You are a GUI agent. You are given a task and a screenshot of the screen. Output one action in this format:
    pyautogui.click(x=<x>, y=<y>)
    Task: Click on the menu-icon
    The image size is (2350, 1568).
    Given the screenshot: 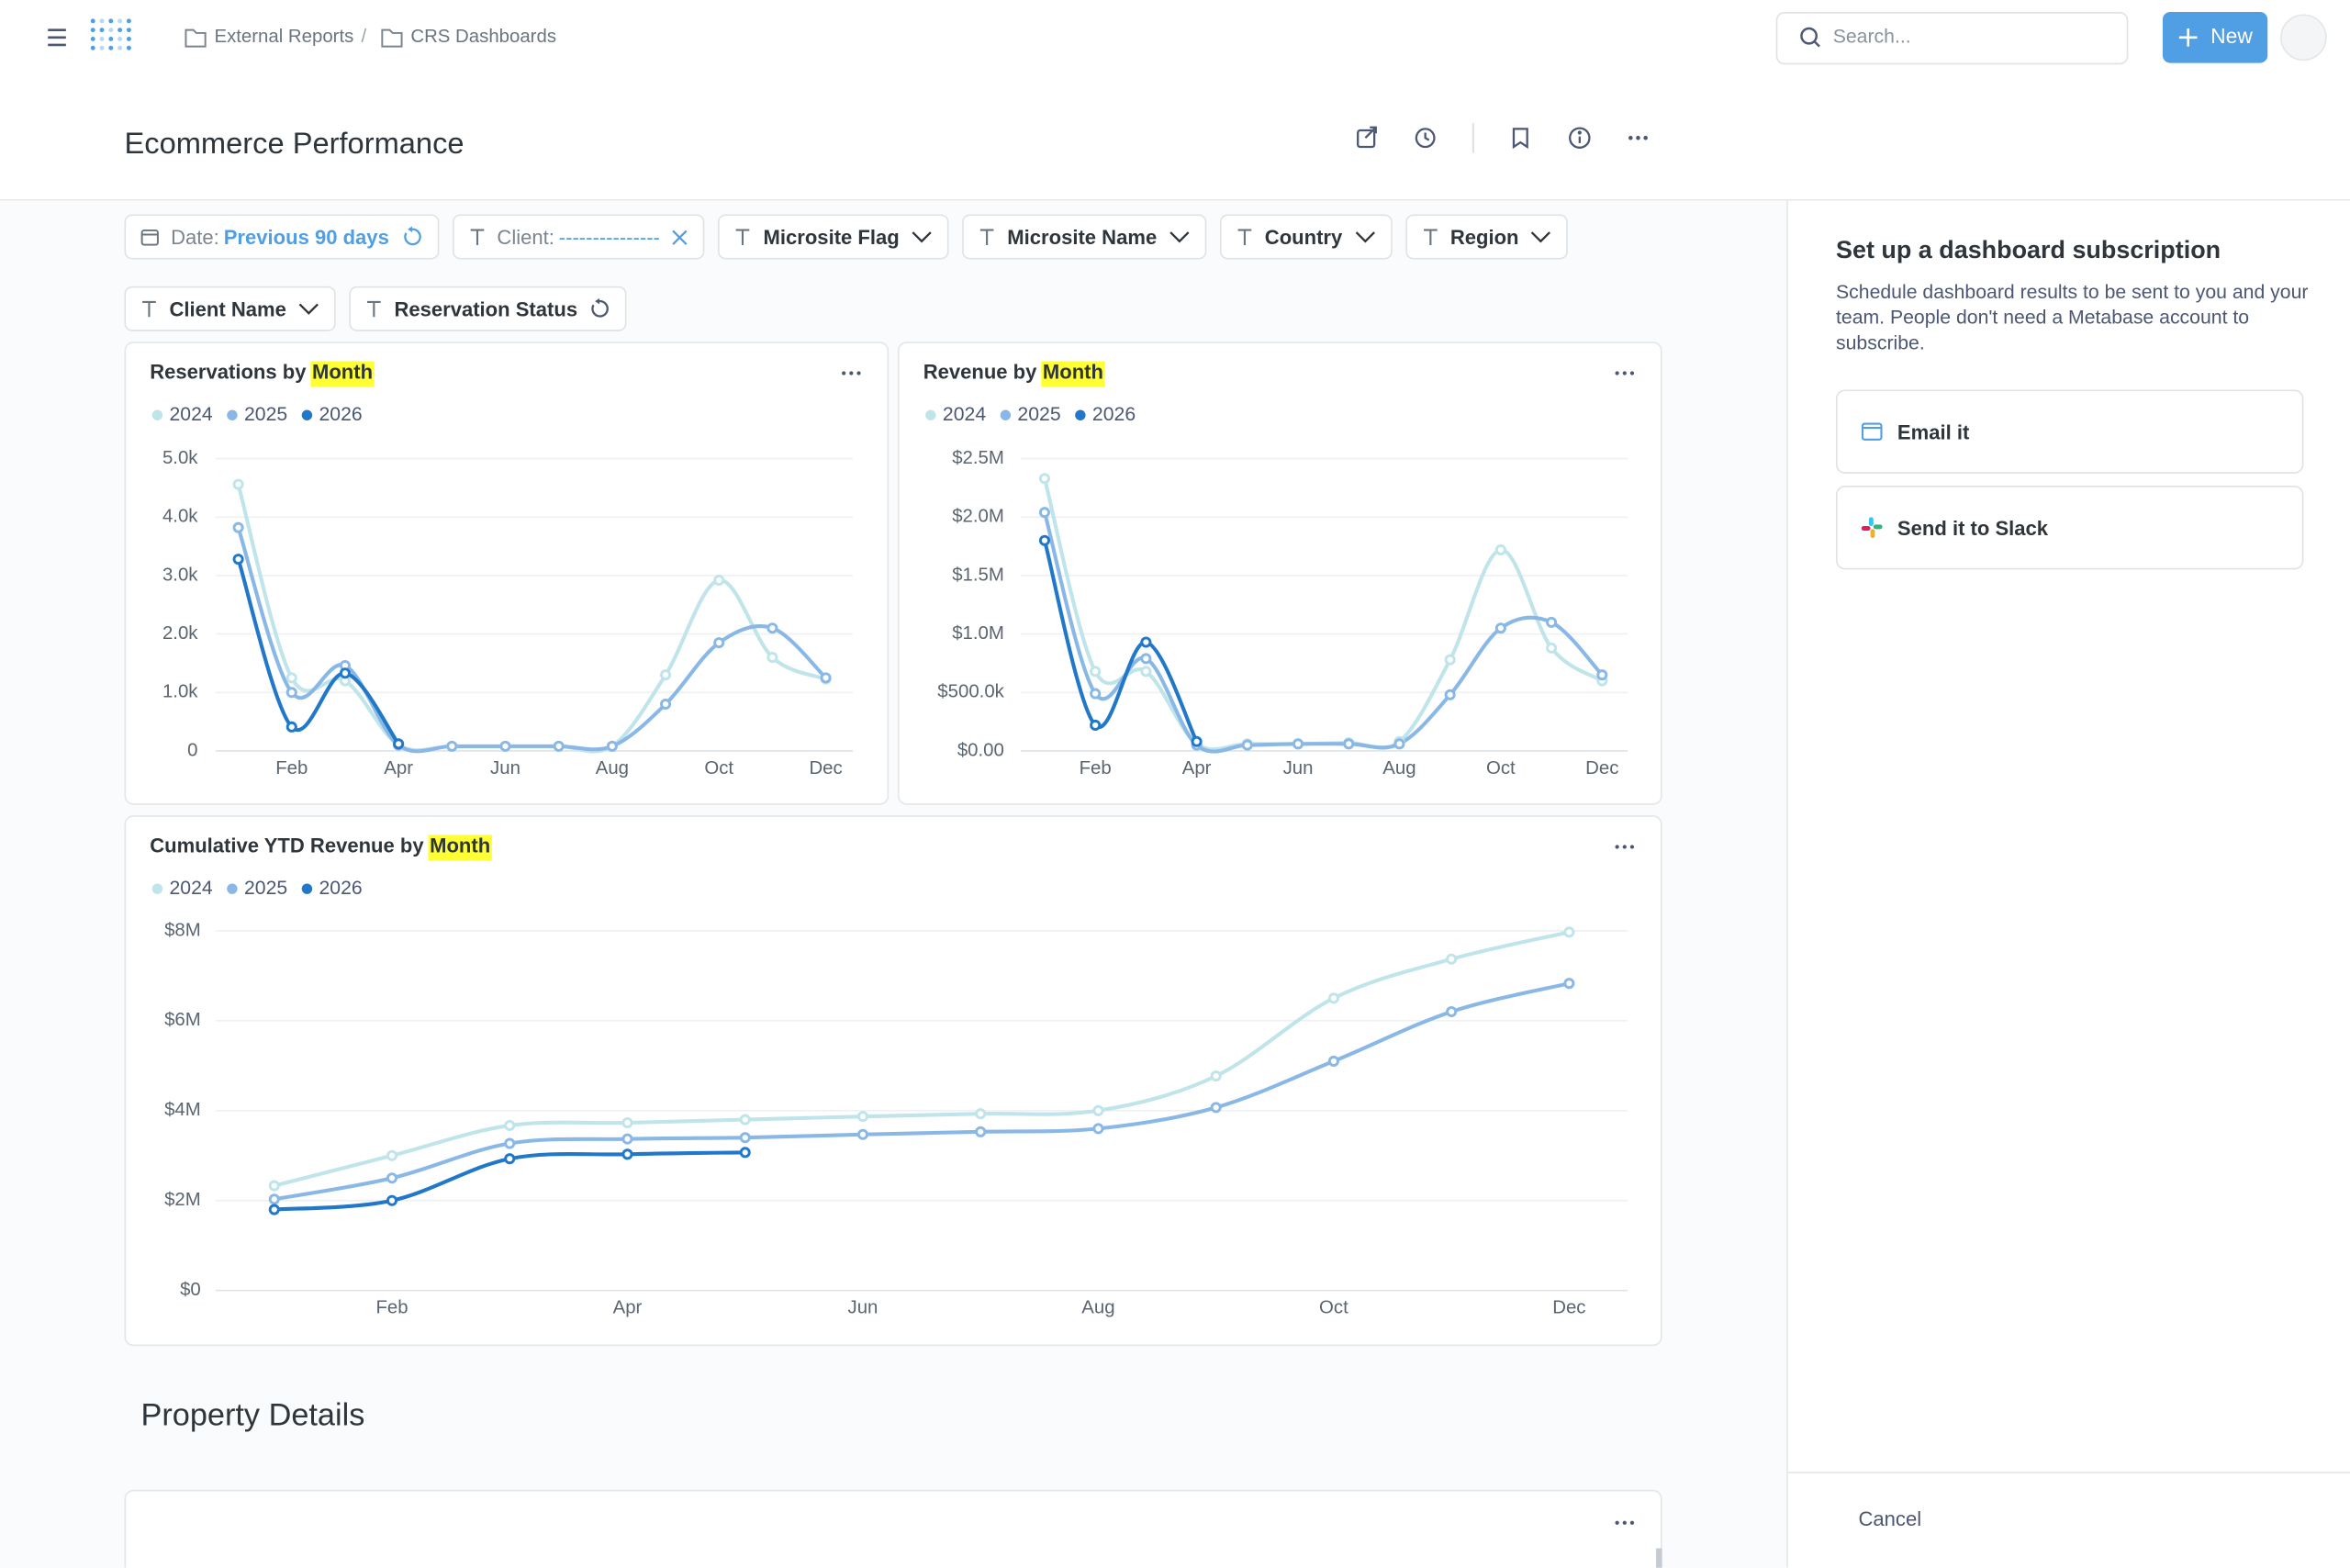 What is the action you would take?
    pyautogui.click(x=57, y=37)
    